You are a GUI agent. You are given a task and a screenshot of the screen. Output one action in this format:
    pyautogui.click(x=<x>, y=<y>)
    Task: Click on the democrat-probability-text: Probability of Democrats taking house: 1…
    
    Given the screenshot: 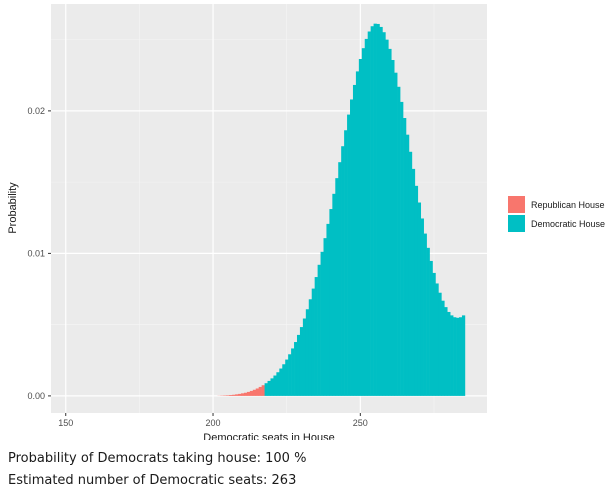 What is the action you would take?
    pyautogui.click(x=157, y=458)
    